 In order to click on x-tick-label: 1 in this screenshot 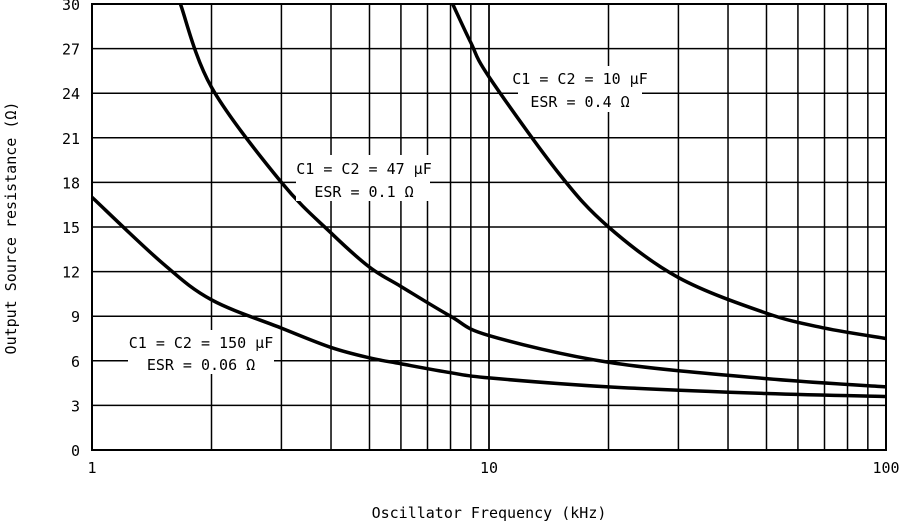, I will do `click(91, 468)`.